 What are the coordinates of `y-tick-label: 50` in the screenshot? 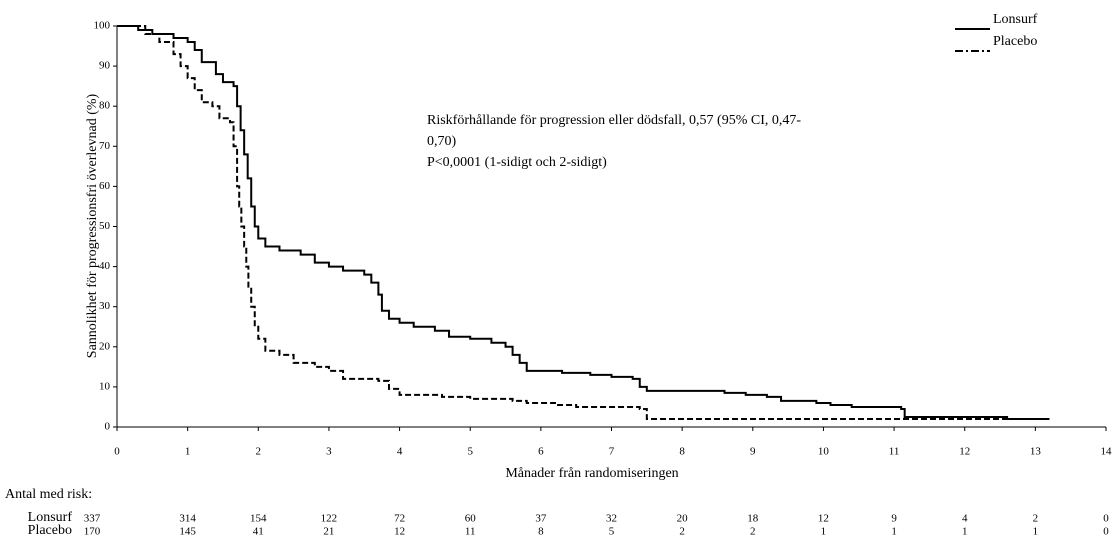 It's located at (105, 226).